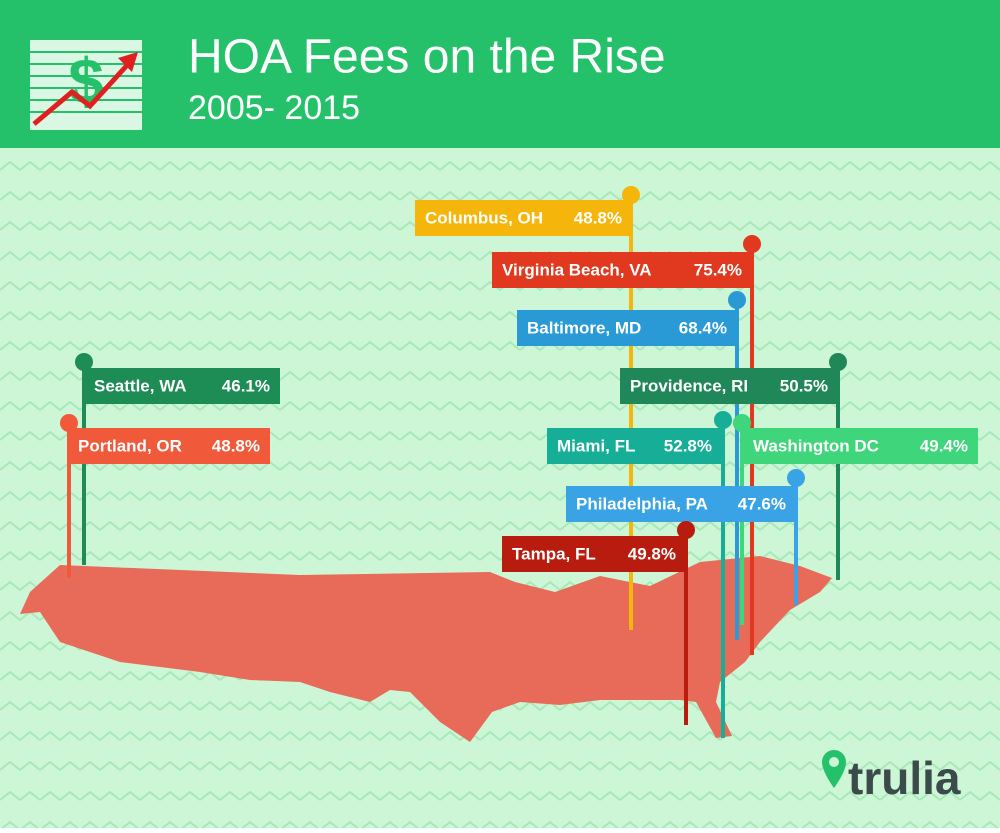 The image size is (1000, 833). I want to click on city-label: Philadelphia, PA, so click(642, 503).